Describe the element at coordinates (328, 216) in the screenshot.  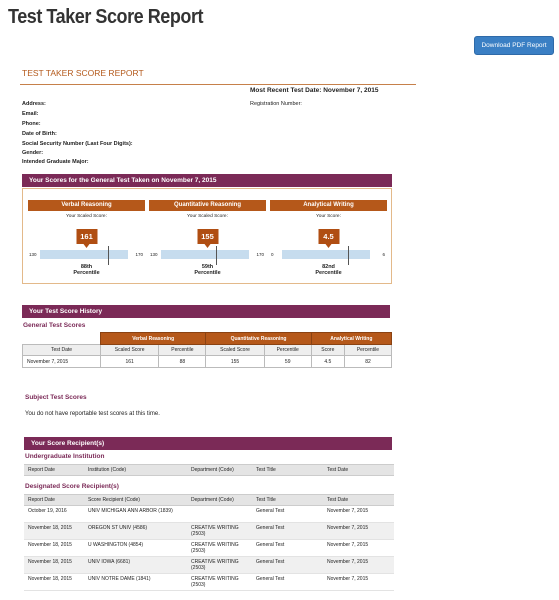
I see `writing-score-label: Your Score:` at that location.